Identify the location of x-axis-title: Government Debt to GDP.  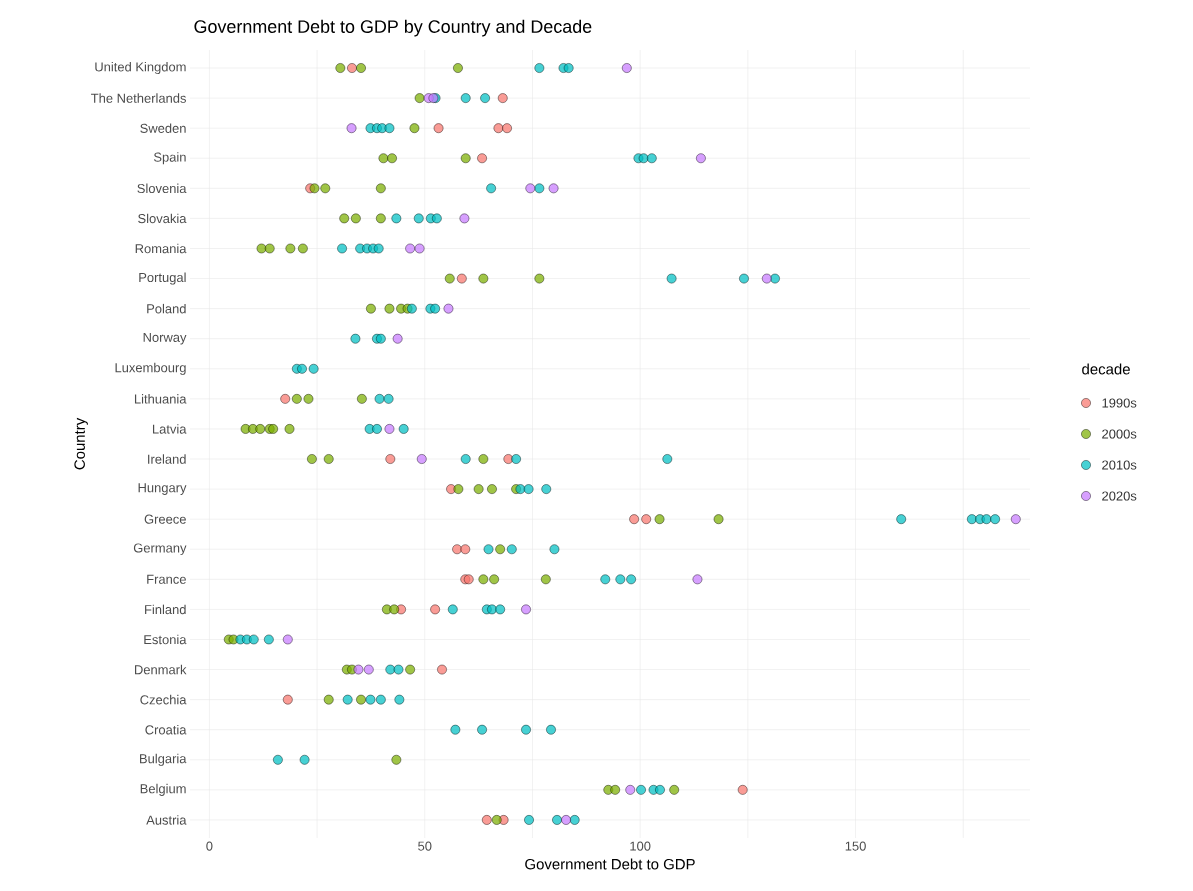
(610, 864).